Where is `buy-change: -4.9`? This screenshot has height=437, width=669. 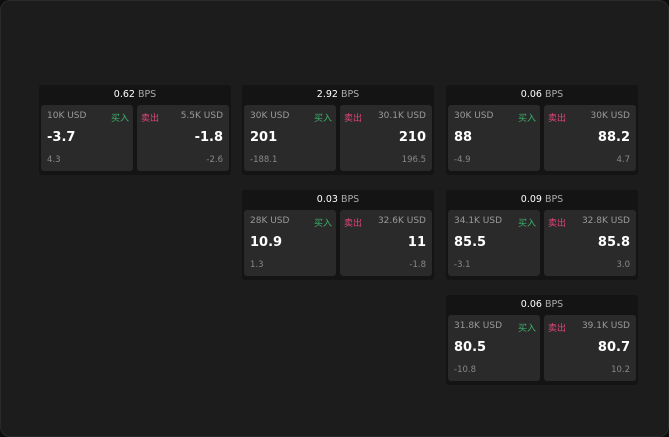 buy-change: -4.9 is located at coordinates (462, 160).